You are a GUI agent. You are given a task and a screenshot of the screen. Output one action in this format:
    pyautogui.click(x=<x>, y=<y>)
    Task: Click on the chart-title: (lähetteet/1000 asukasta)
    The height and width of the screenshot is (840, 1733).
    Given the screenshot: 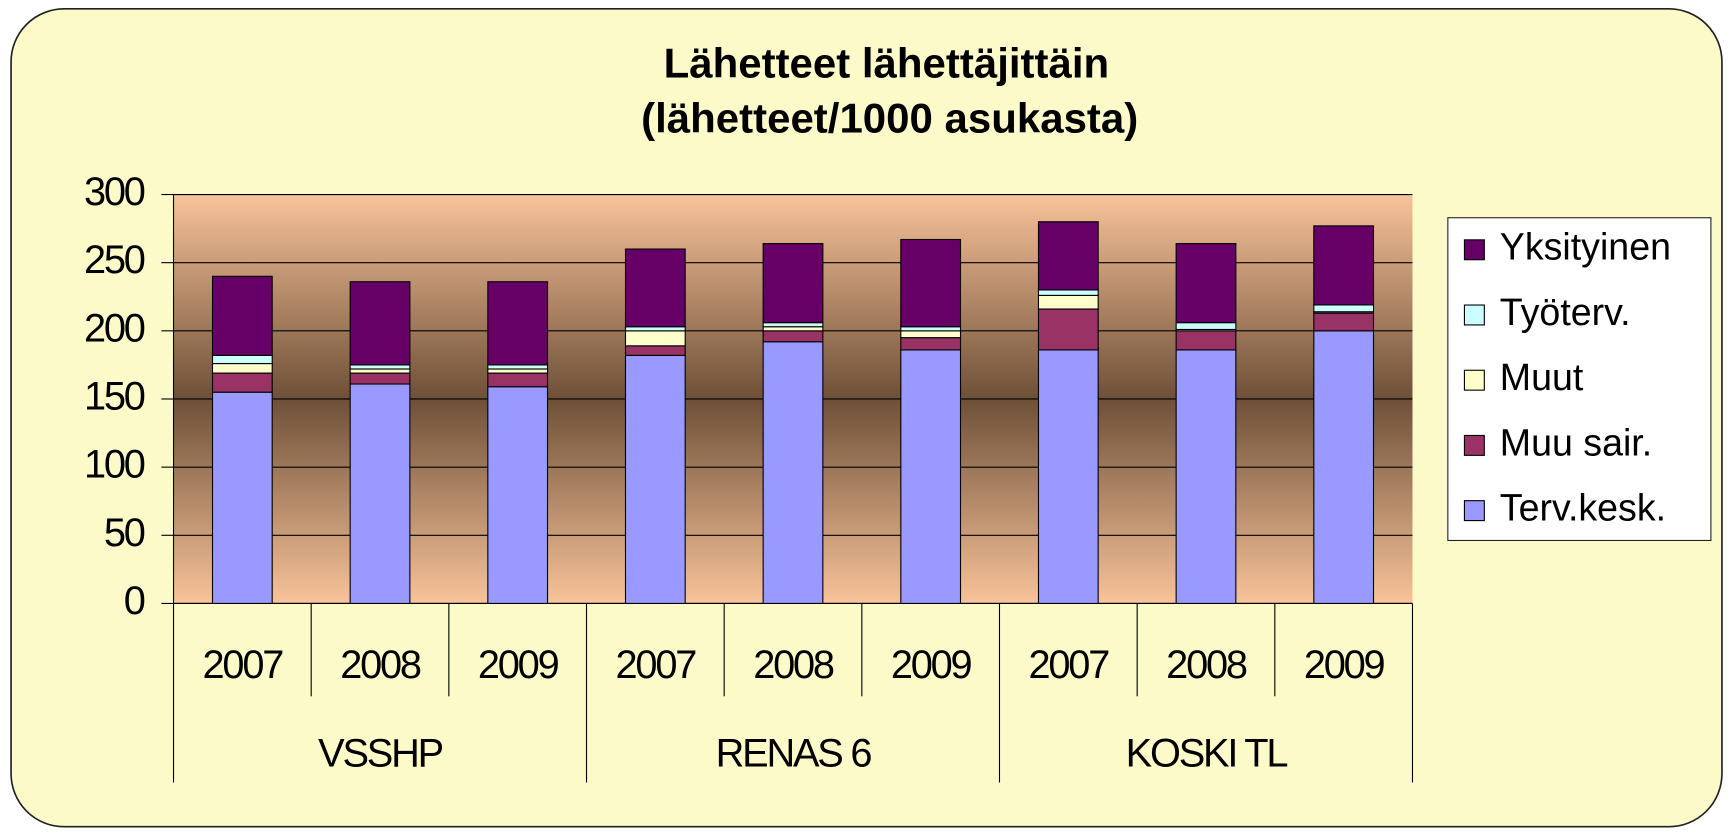 What is the action you would take?
    pyautogui.click(x=889, y=118)
    